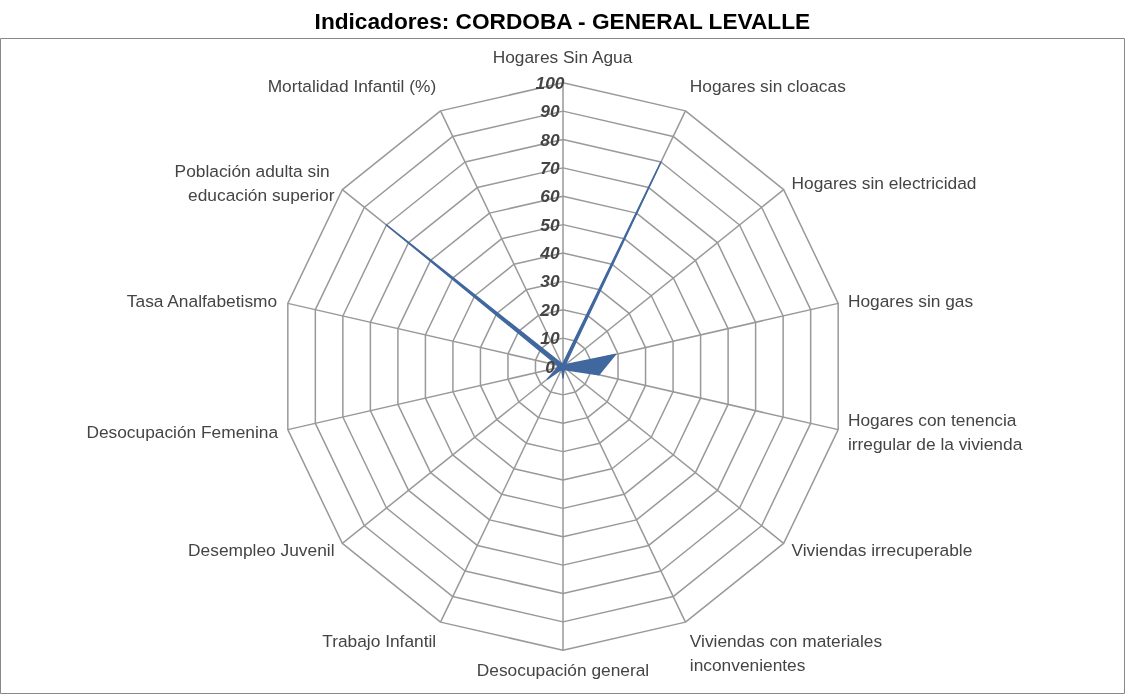  I want to click on spoke-label: Hogares con tenencia irregular de la vivienda, so click(935, 431).